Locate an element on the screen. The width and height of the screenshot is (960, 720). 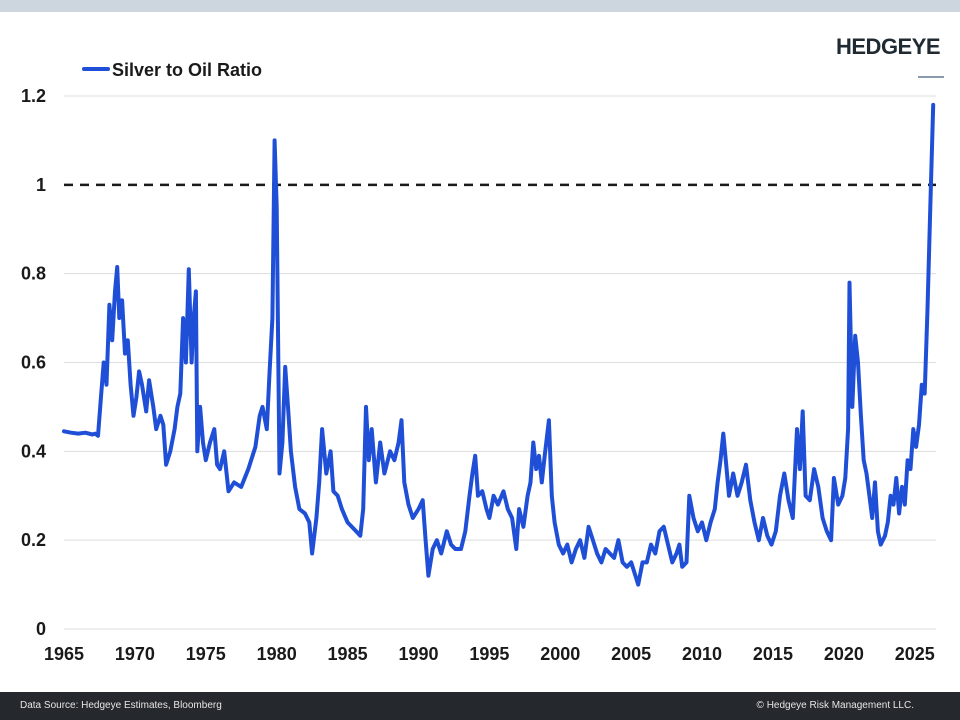
legend-label: Silver to Oil Ratio is located at coordinates (187, 70).